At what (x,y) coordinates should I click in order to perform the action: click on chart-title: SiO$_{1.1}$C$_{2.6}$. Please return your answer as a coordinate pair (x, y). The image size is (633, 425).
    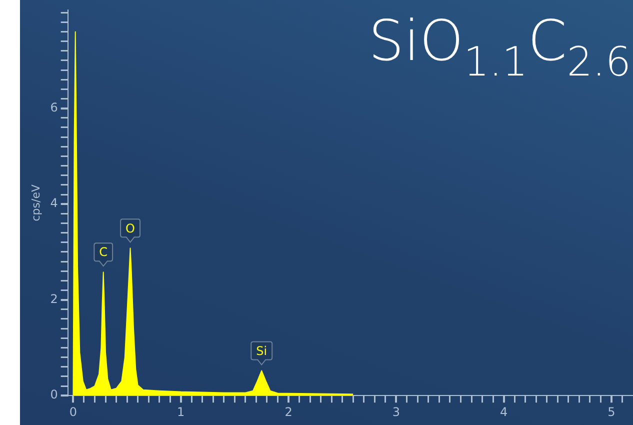
    Looking at the image, I should click on (499, 47).